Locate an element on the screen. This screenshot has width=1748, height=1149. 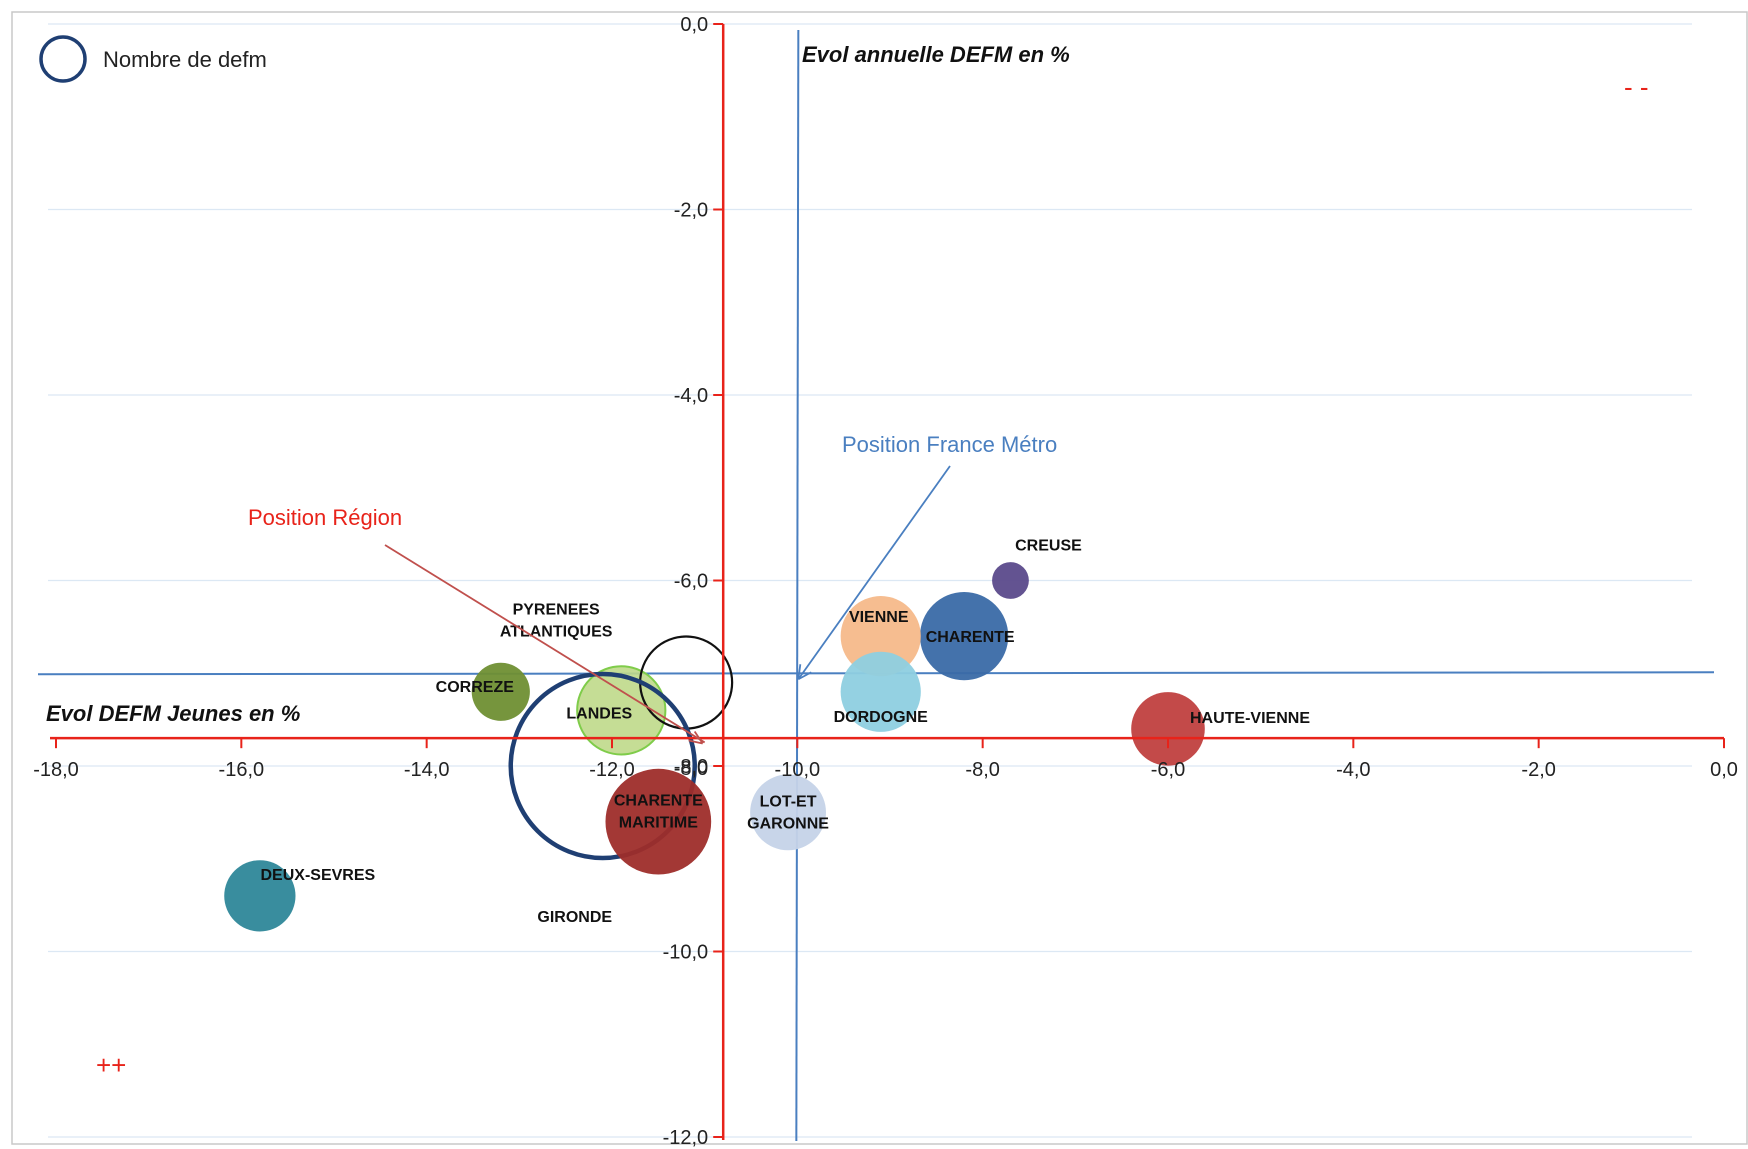
x-tick-label: -16,0 is located at coordinates (242, 770).